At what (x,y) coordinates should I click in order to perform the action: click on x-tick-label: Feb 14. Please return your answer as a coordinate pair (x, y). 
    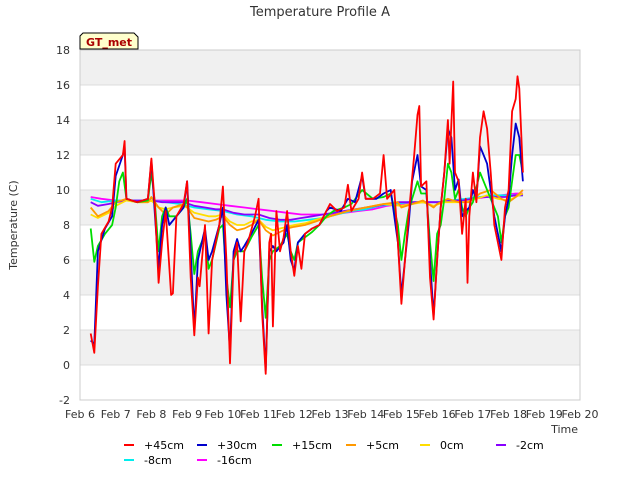
    Looking at the image, I should click on (365, 414).